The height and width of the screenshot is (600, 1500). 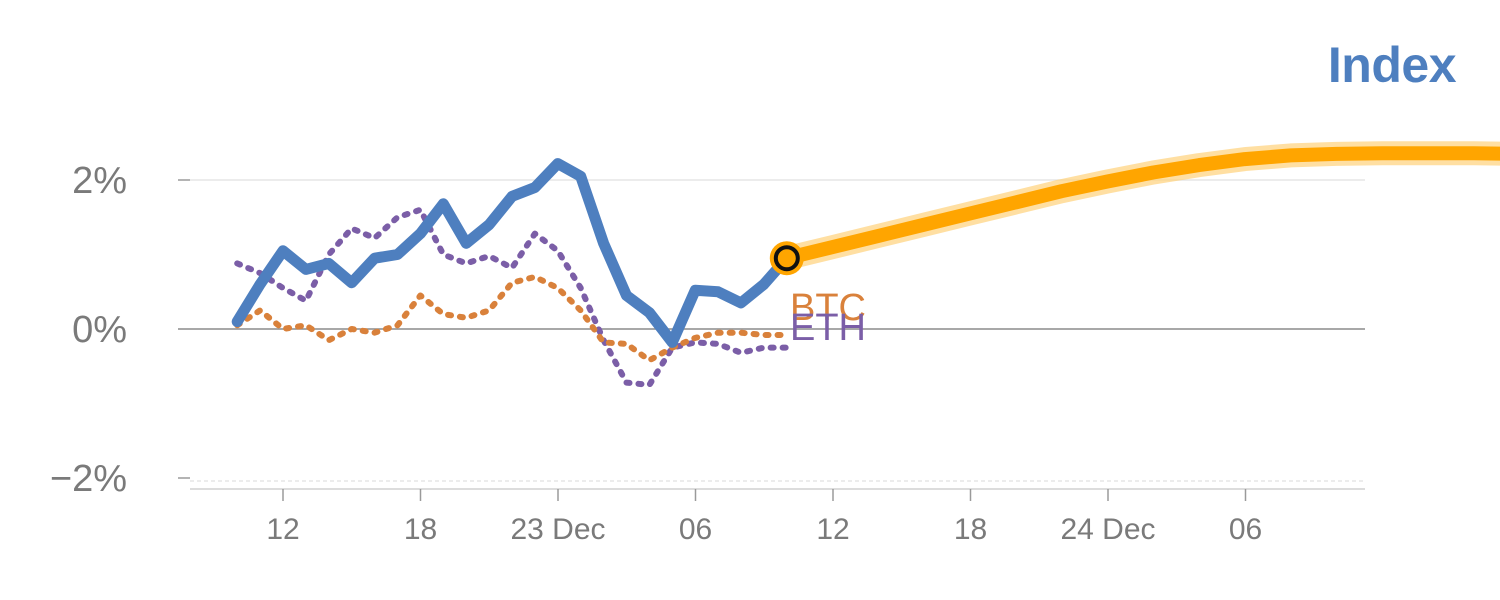 What do you see at coordinates (1139, 206) in the screenshot?
I see `forecast-line` at bounding box center [1139, 206].